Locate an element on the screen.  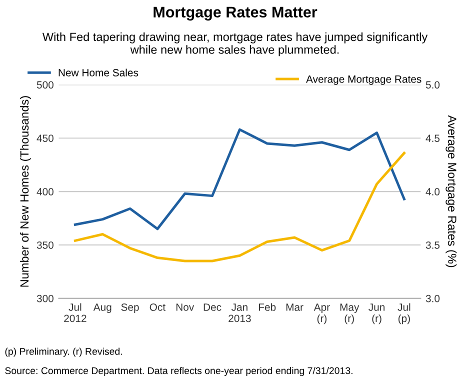
y-tick-label: 350 is located at coordinates (45, 245).